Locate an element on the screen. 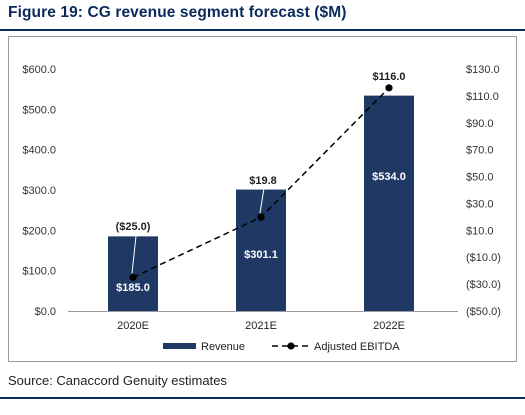 The image size is (525, 415). revenue-data-label: $185.0 is located at coordinates (133, 288).